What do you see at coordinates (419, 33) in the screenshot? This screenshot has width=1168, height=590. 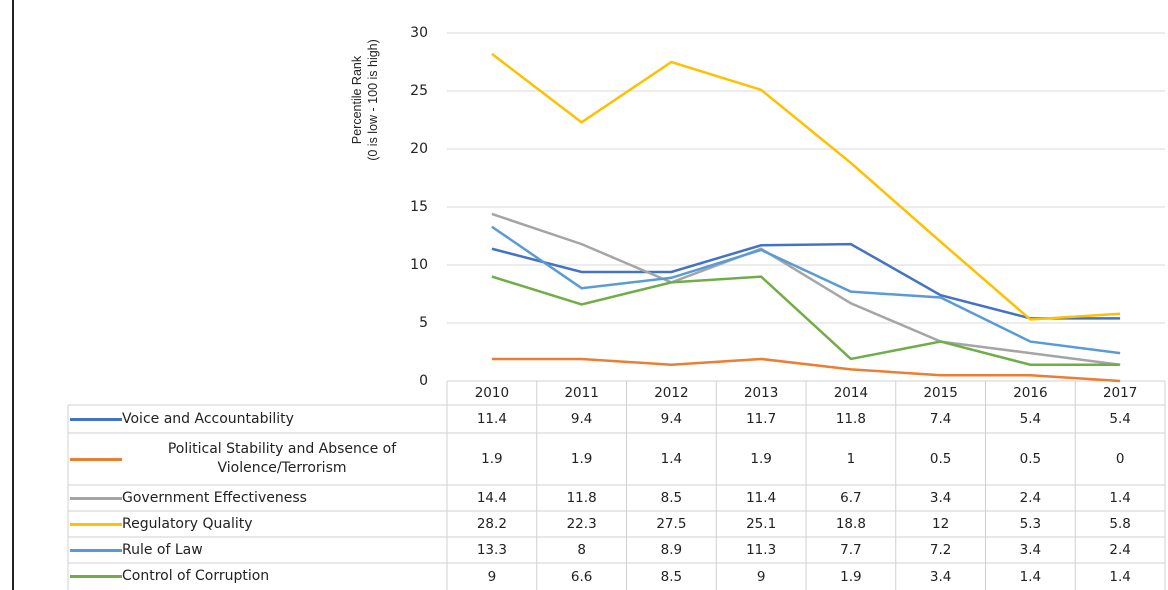 I see `y-tick-label: 30` at bounding box center [419, 33].